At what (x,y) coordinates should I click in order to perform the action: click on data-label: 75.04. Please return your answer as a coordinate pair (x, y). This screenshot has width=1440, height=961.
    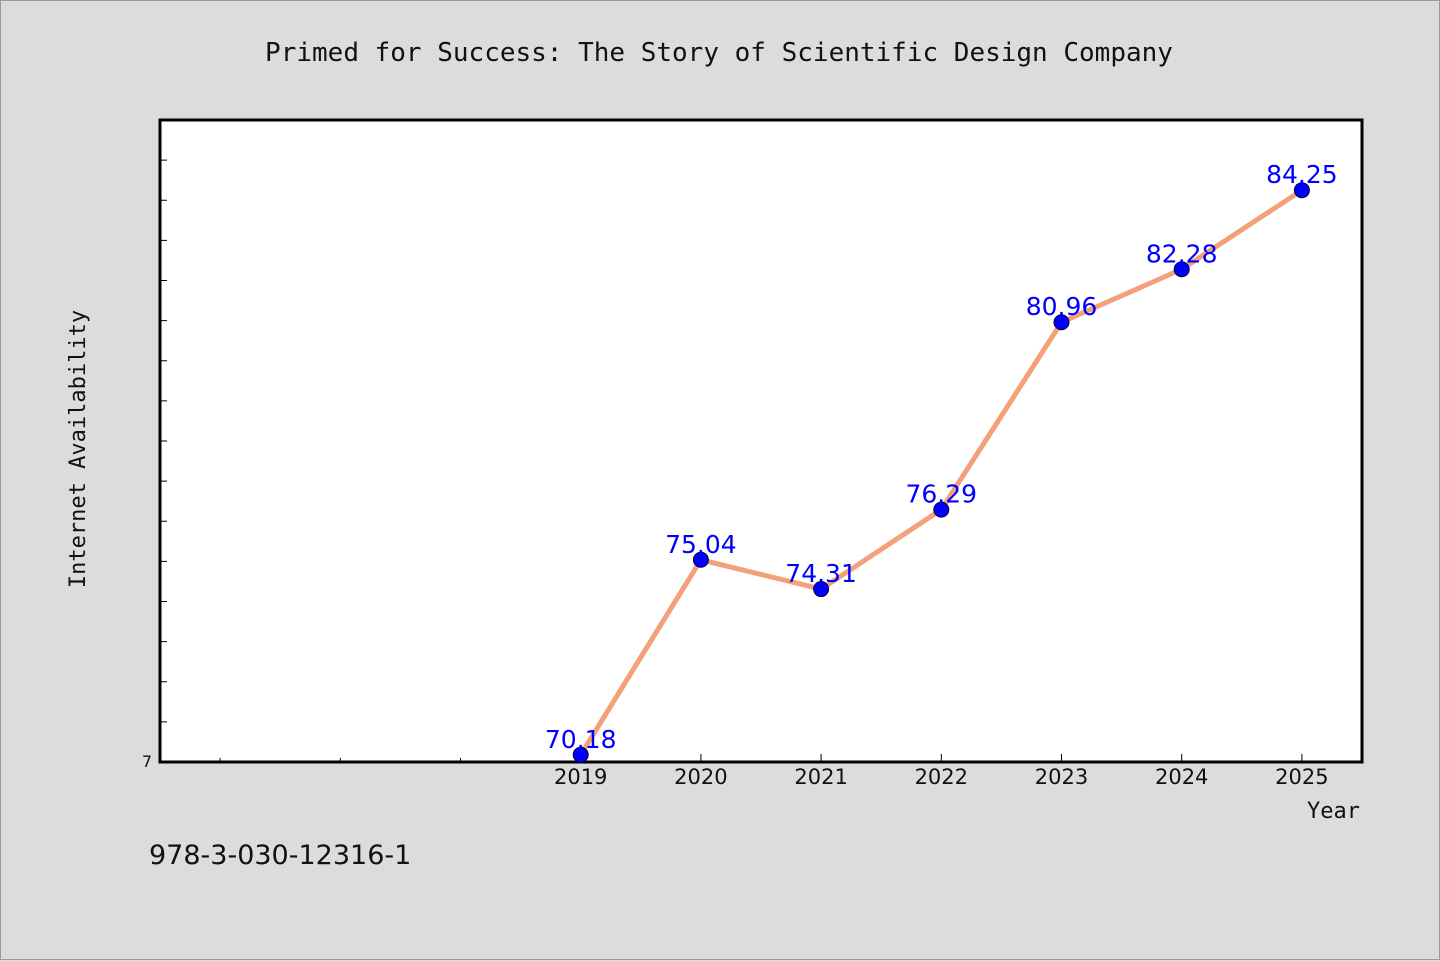
    Looking at the image, I should click on (701, 544).